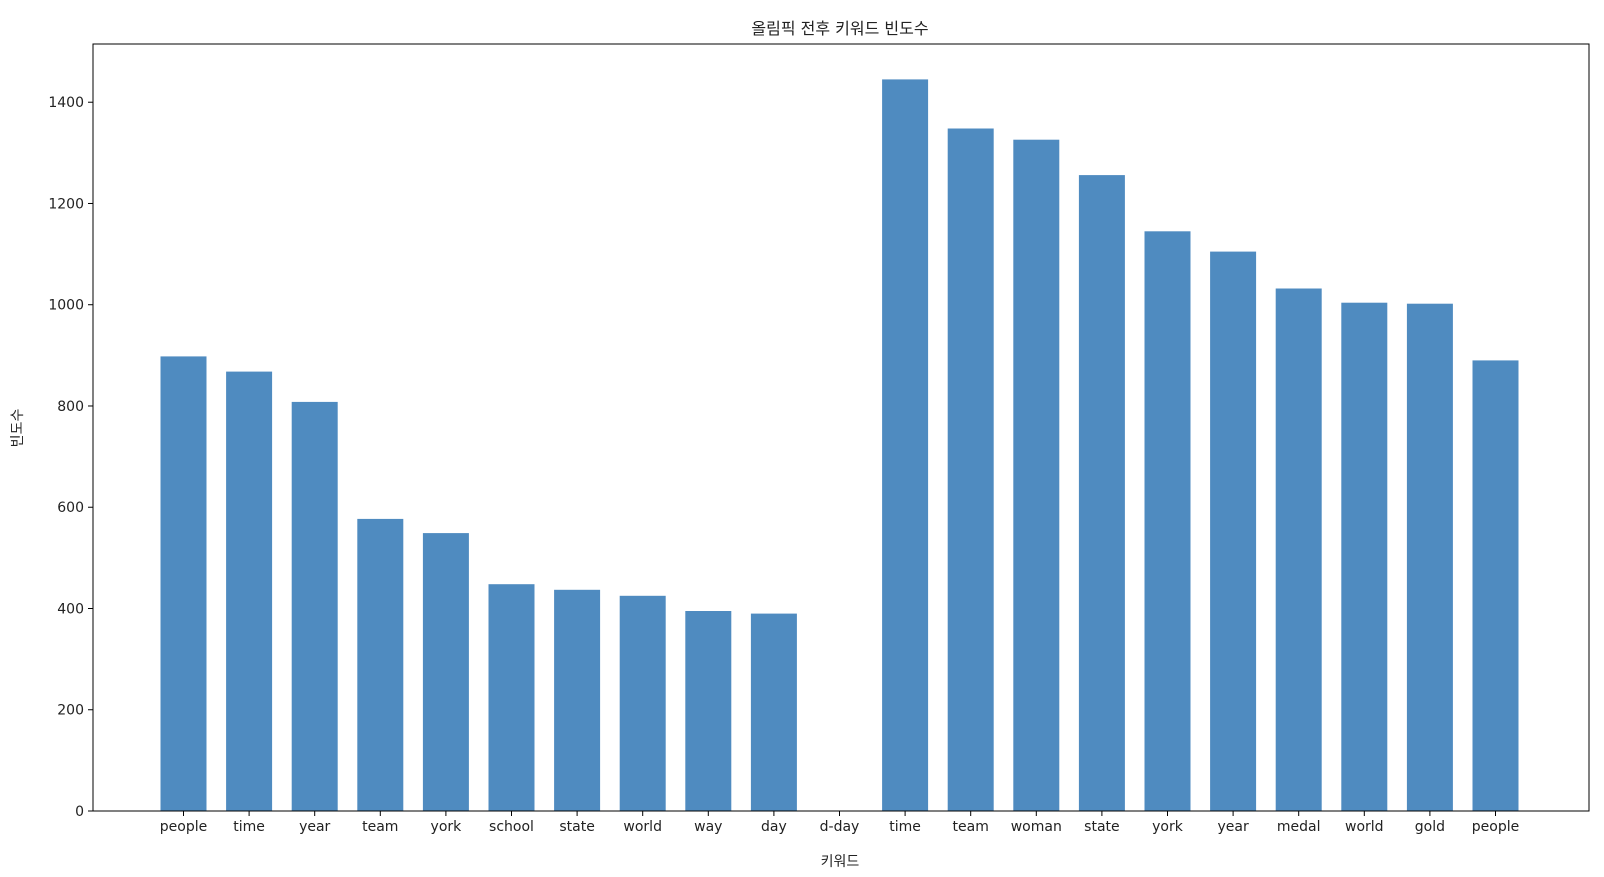  What do you see at coordinates (70, 457) in the screenshot?
I see `y-tick-labels: 0 200 400 600 800 1000 1200 1400` at bounding box center [70, 457].